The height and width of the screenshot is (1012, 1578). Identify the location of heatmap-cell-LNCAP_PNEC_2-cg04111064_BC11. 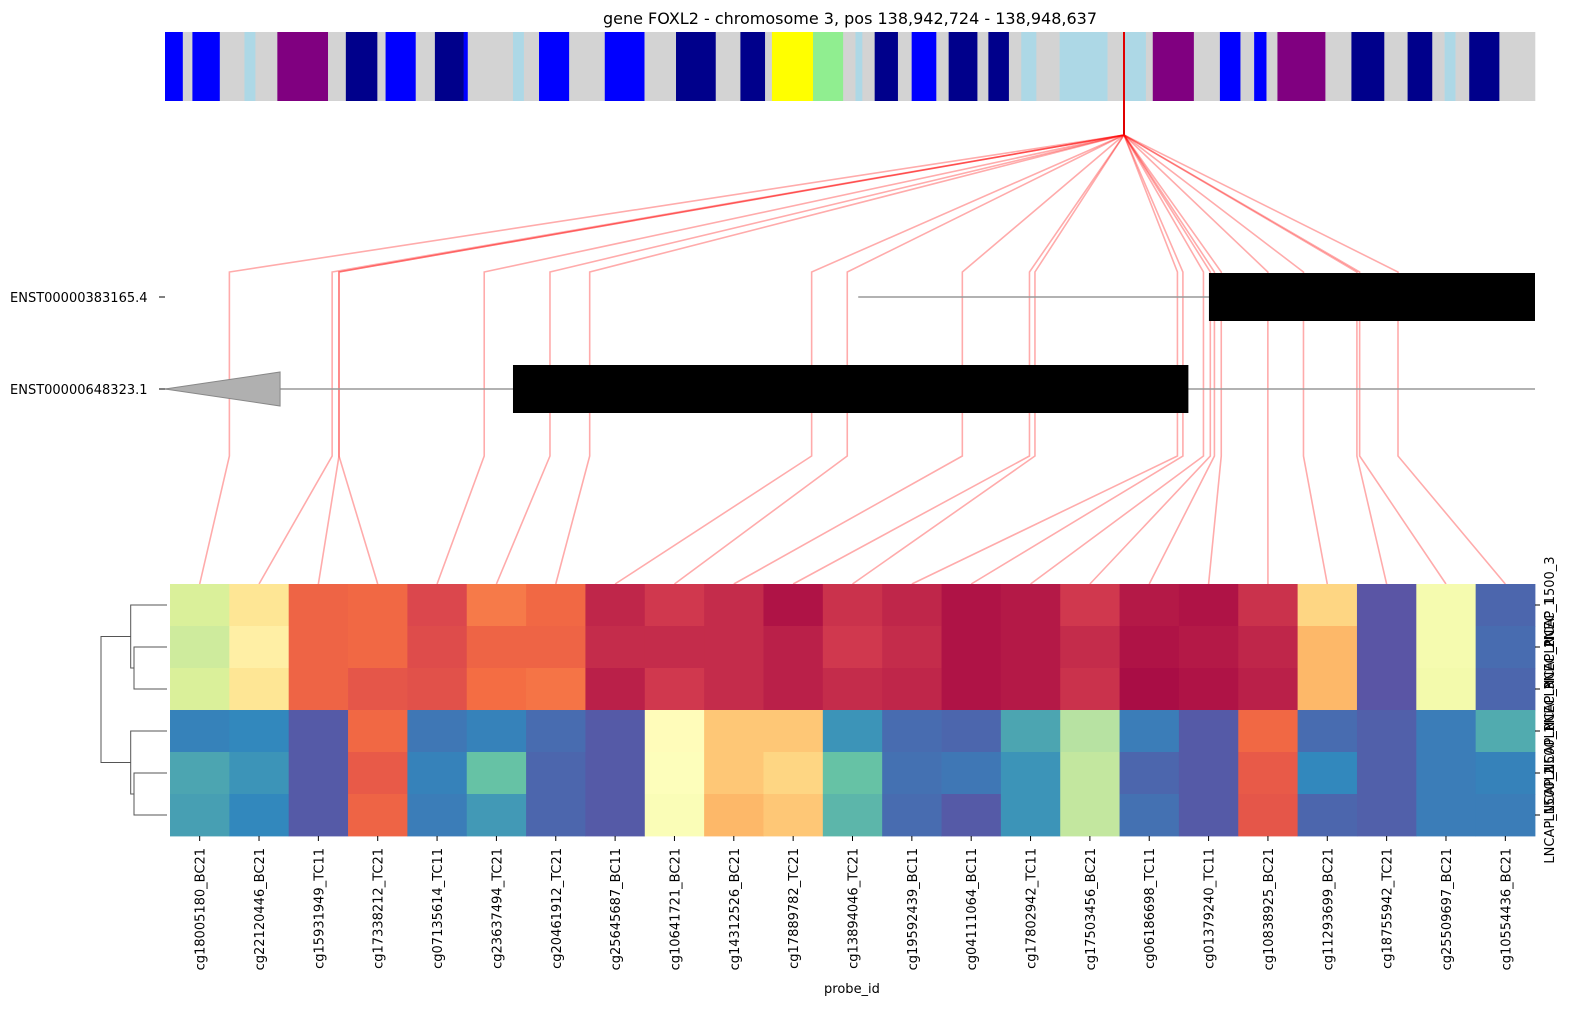
(971, 773).